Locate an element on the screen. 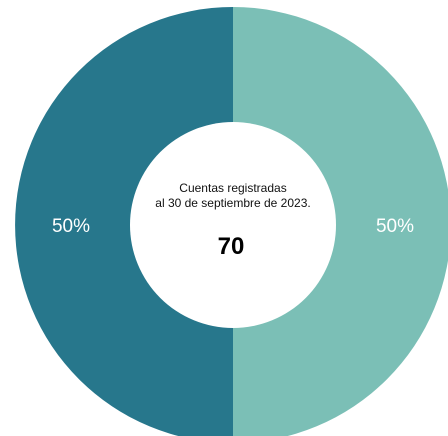 This screenshot has height=436, width=448. center-caption-line1: Cuentas registradas is located at coordinates (232, 188).